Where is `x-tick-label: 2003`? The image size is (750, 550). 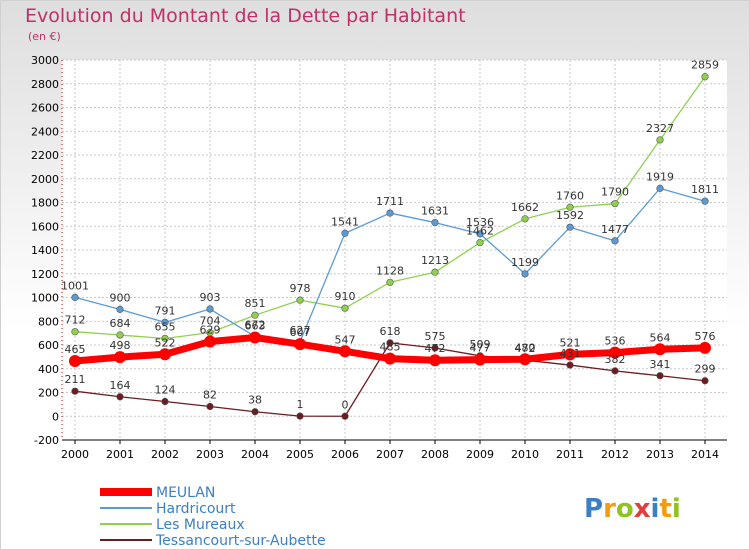 x-tick-label: 2003 is located at coordinates (210, 454).